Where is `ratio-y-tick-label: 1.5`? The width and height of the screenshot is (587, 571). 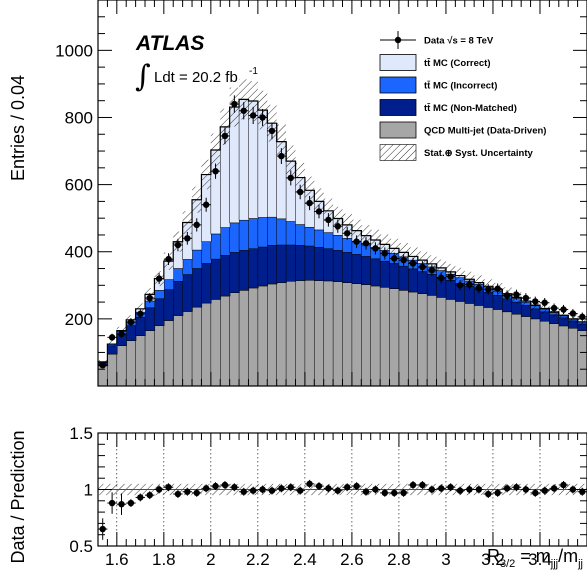
ratio-y-tick-label: 1.5 is located at coordinates (81, 433).